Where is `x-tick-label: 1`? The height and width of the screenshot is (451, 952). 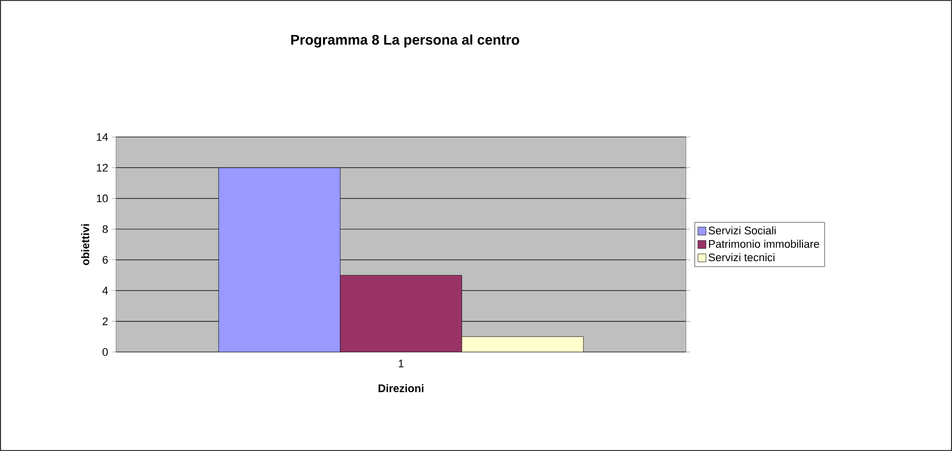 x-tick-label: 1 is located at coordinates (401, 364).